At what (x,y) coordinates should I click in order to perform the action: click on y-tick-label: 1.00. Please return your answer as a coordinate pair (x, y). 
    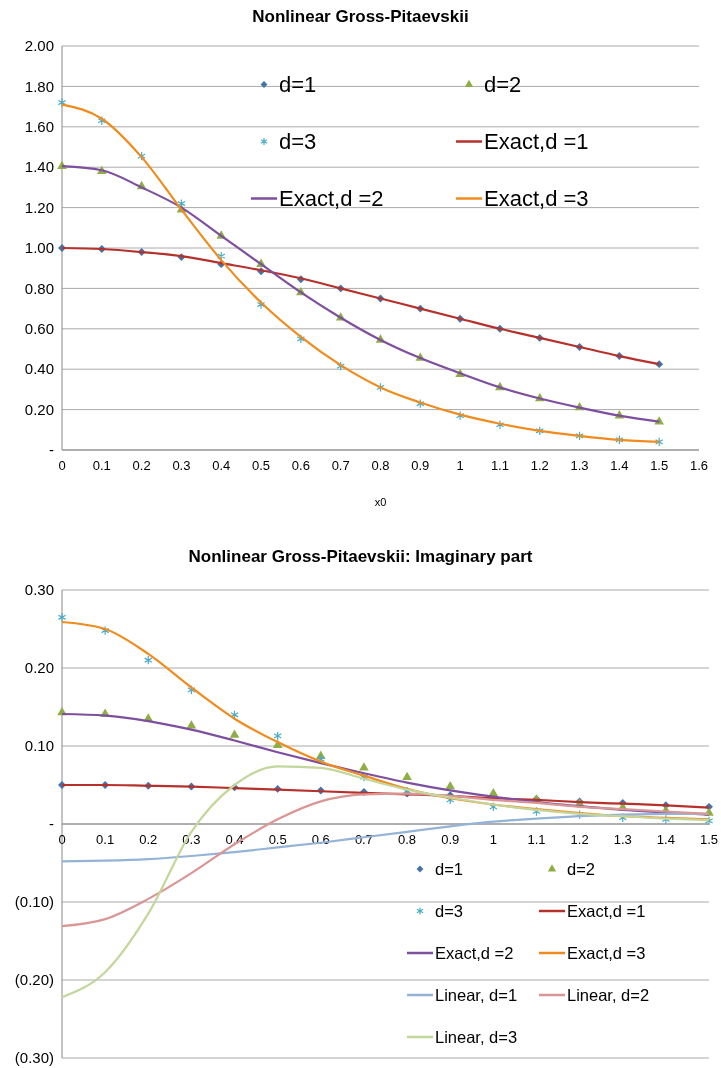
    Looking at the image, I should click on (39, 248).